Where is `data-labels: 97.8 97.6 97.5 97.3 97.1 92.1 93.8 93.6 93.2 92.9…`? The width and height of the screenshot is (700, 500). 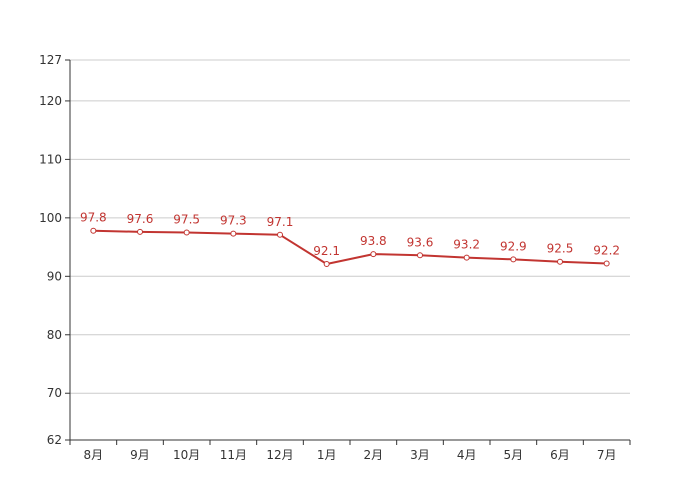 data-labels: 97.8 97.6 97.5 97.3 97.1 92.1 93.8 93.6 93.2 92.9… is located at coordinates (350, 234).